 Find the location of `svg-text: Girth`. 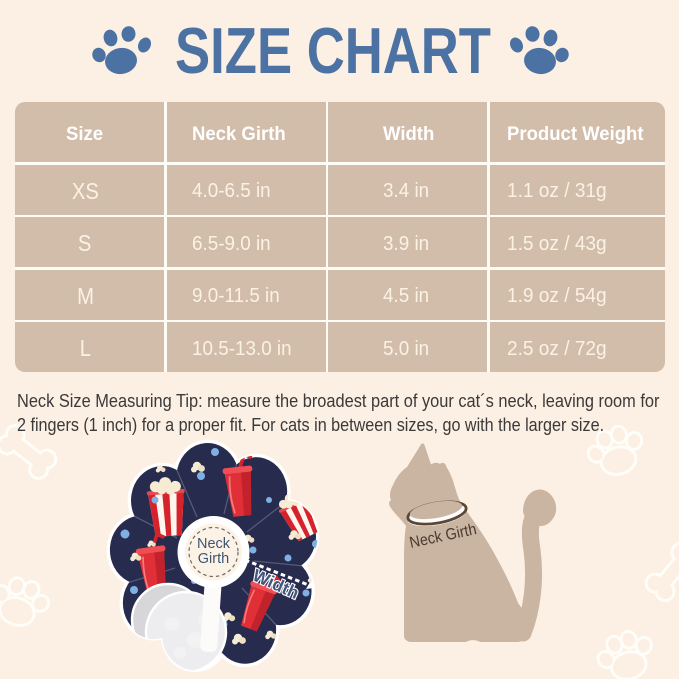

svg-text: Girth is located at coordinates (213, 559).